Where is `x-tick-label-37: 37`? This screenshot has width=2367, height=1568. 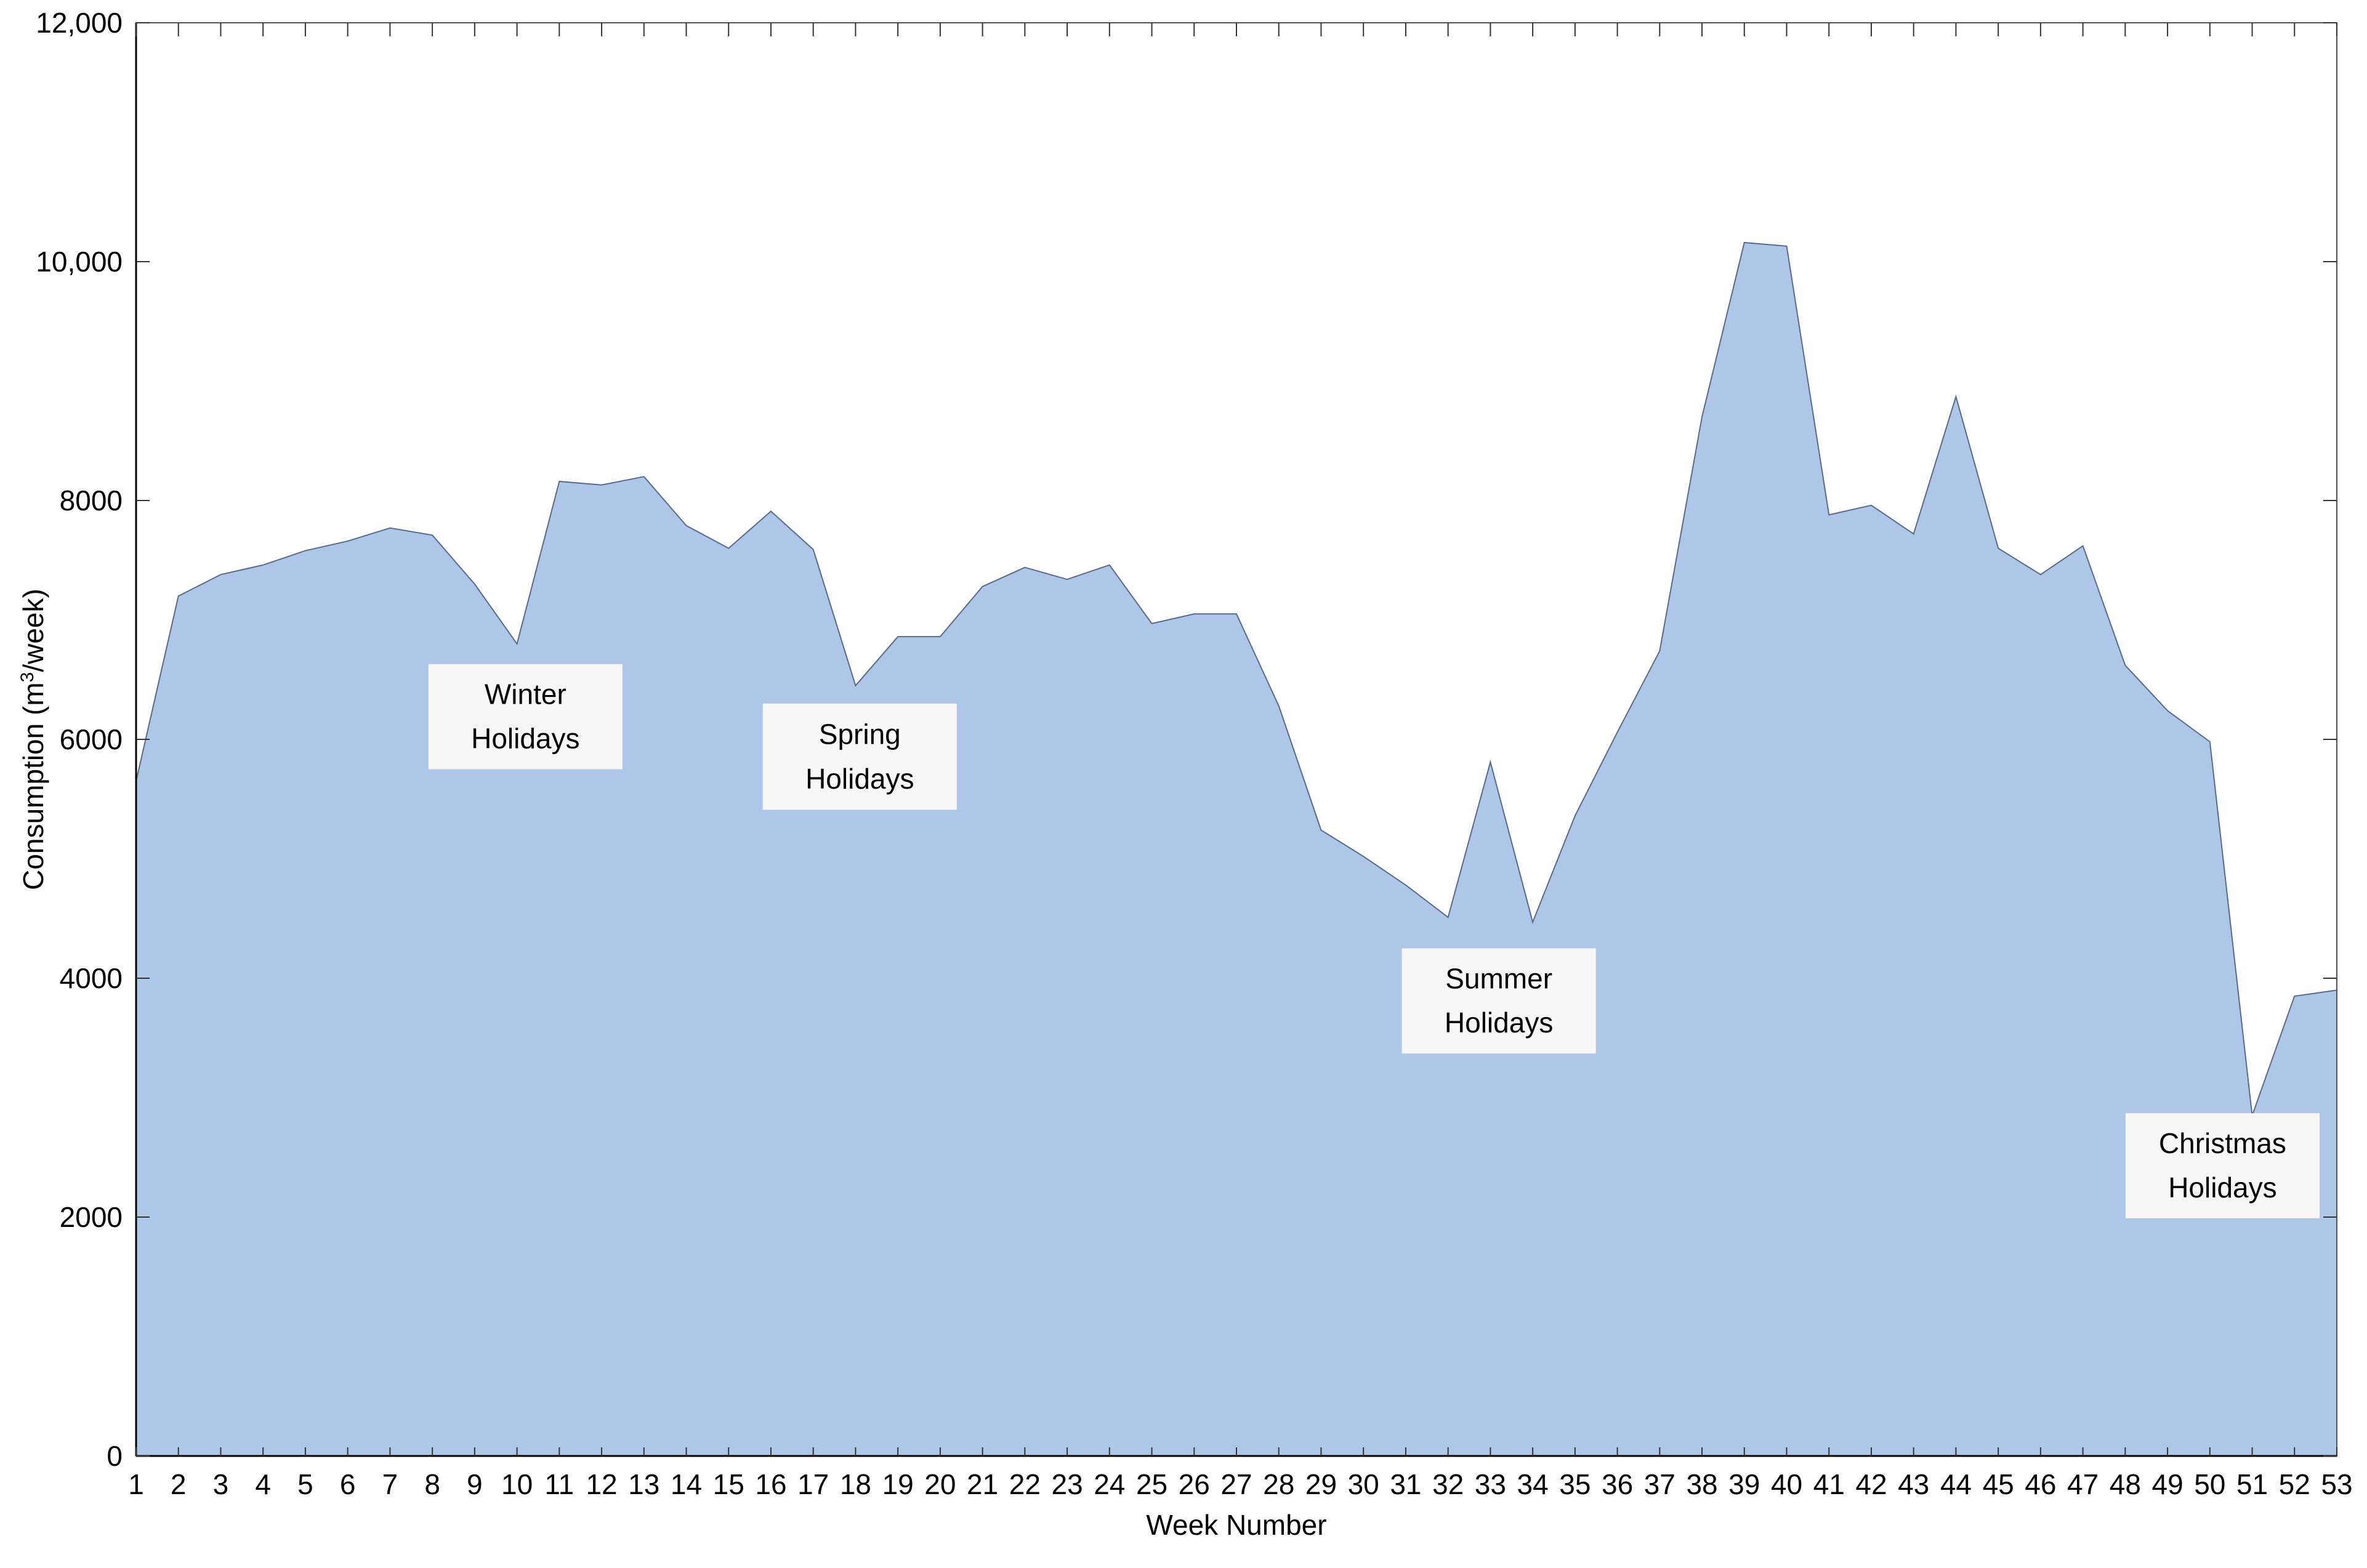
x-tick-label-37: 37 is located at coordinates (1659, 1484).